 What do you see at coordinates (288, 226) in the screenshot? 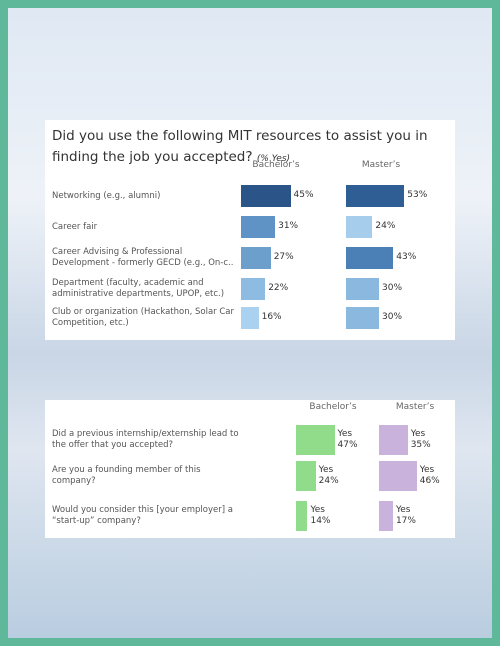
I see `value-label: 31%` at bounding box center [288, 226].